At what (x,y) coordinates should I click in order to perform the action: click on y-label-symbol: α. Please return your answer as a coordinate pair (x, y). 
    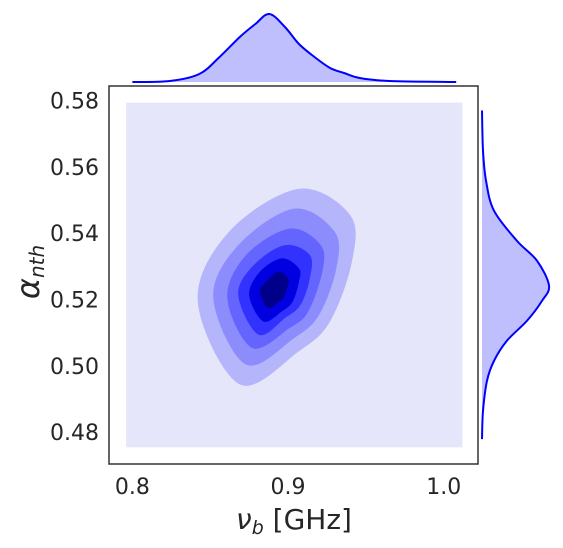
    Looking at the image, I should click on (28, 288).